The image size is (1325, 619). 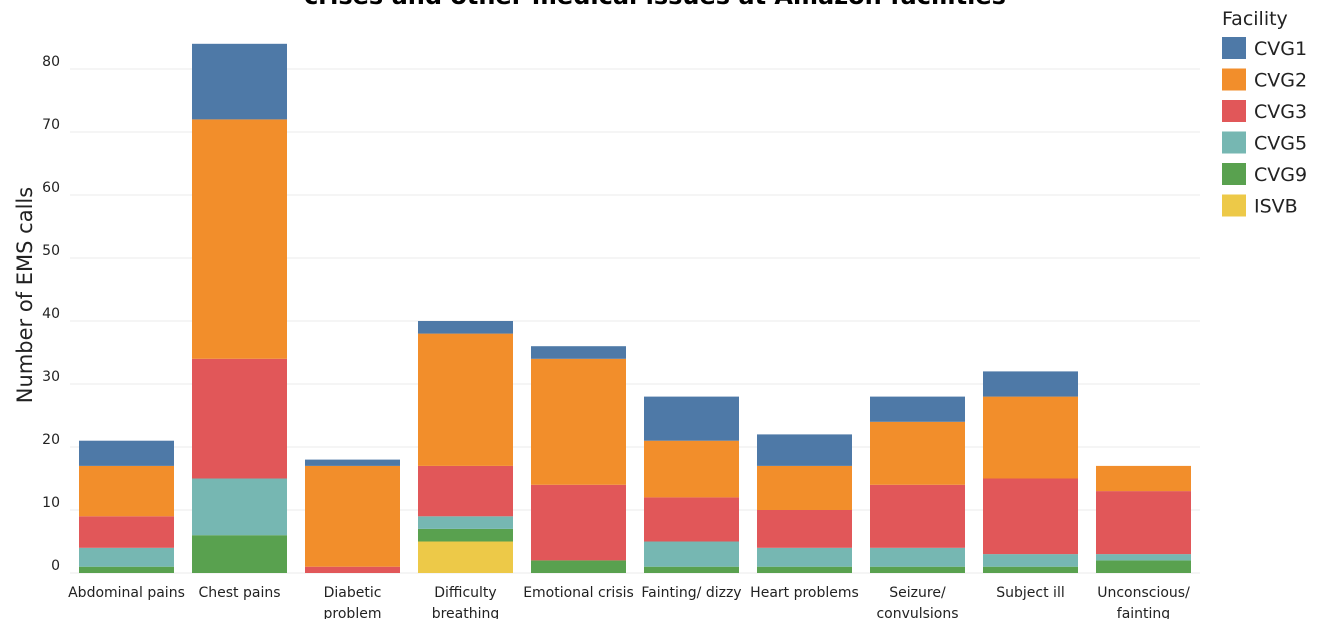 I want to click on legend: Facility CVG1 CVG2 CVG3 CVG5 CVG9 ISVB, so click(x=1264, y=113).